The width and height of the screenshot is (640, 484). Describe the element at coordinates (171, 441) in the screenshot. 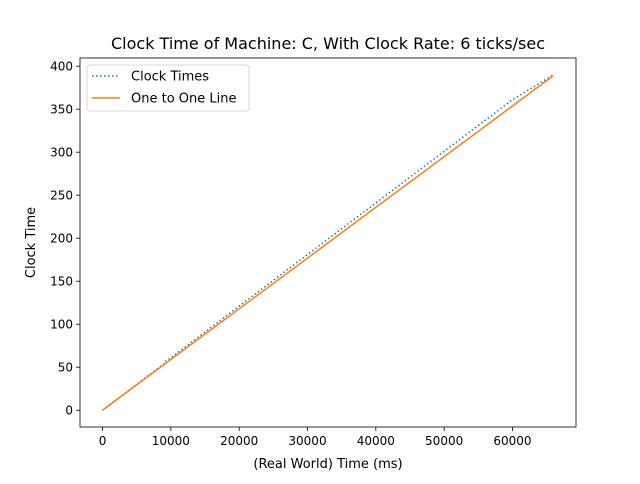

I see `x-tick-label: 10000` at that location.